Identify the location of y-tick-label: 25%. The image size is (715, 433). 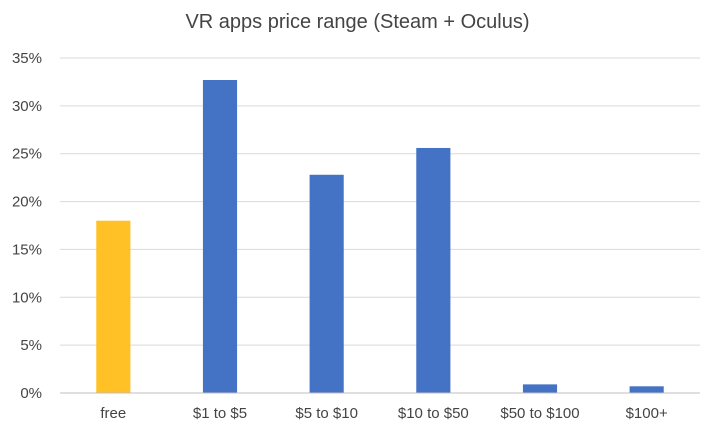
(27, 154).